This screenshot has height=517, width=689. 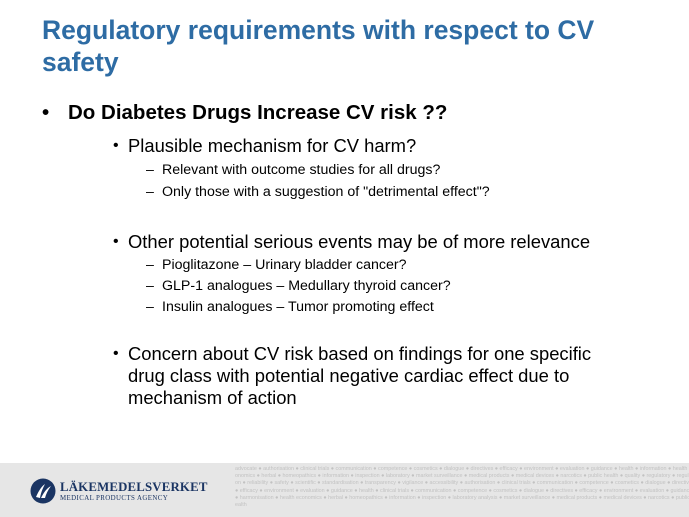 I want to click on brand-subtitle: MEDICAL PRODUCTS AGENCY, so click(x=114, y=498).